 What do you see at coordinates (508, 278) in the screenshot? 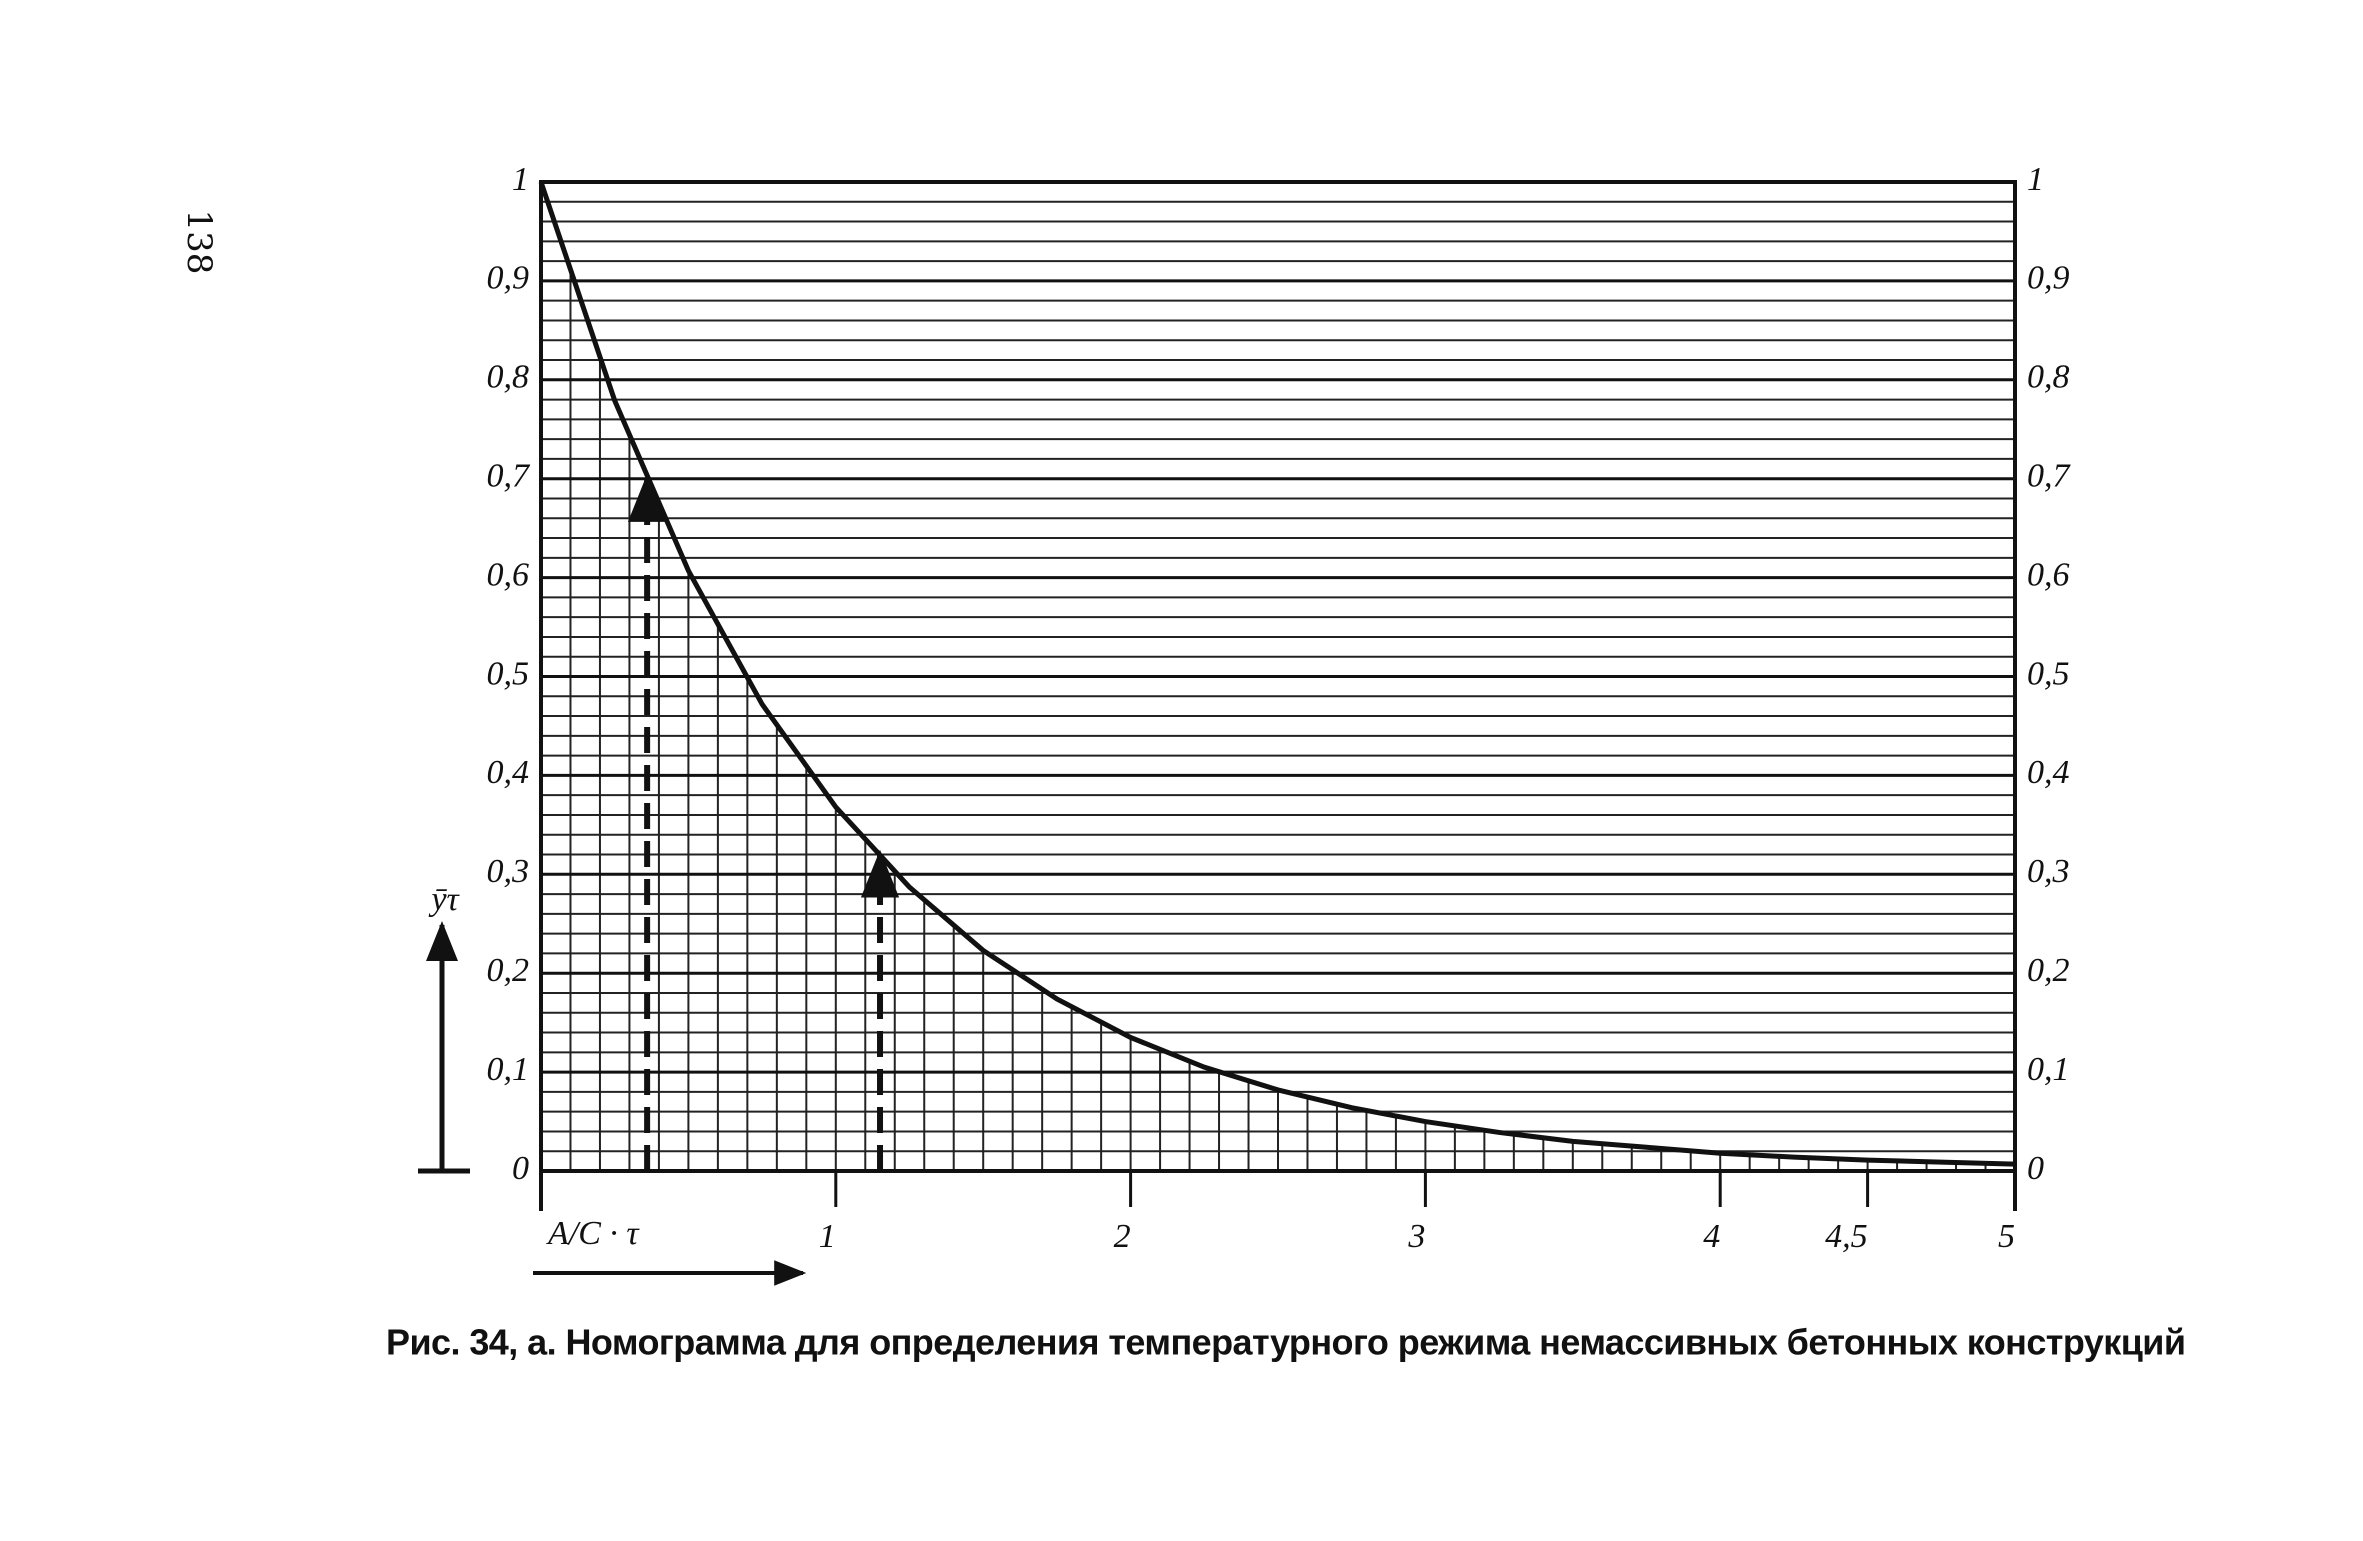
I see `y-tick-label: 0,9` at bounding box center [508, 278].